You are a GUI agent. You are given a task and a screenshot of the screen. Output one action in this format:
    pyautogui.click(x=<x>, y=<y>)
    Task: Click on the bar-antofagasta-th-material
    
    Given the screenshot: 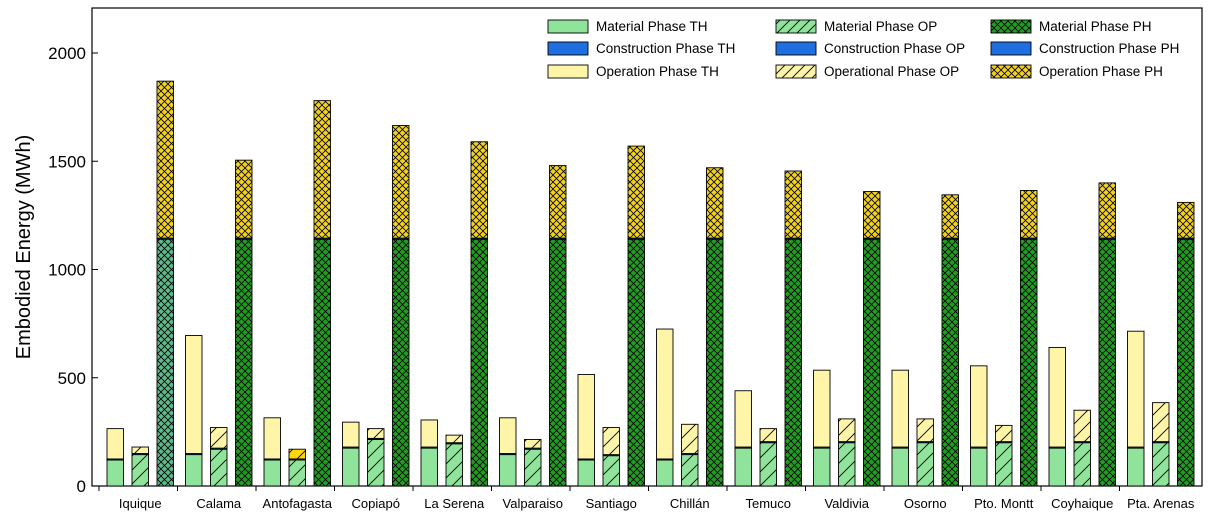 What is the action you would take?
    pyautogui.click(x=272, y=473)
    